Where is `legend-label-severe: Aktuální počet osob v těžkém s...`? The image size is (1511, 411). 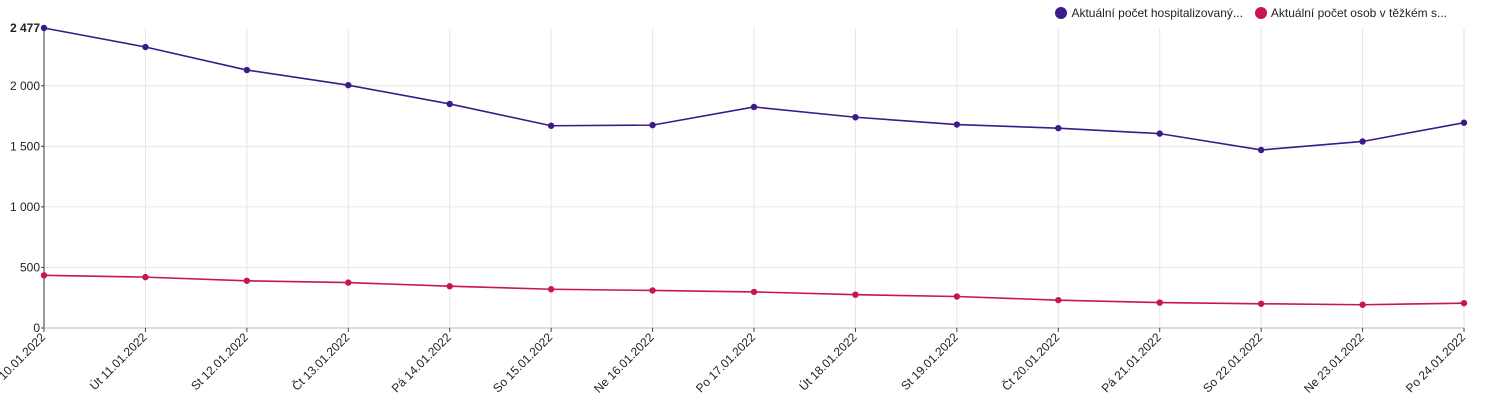
legend-label-severe: Aktuální počet osob v těžkém s... is located at coordinates (1358, 13).